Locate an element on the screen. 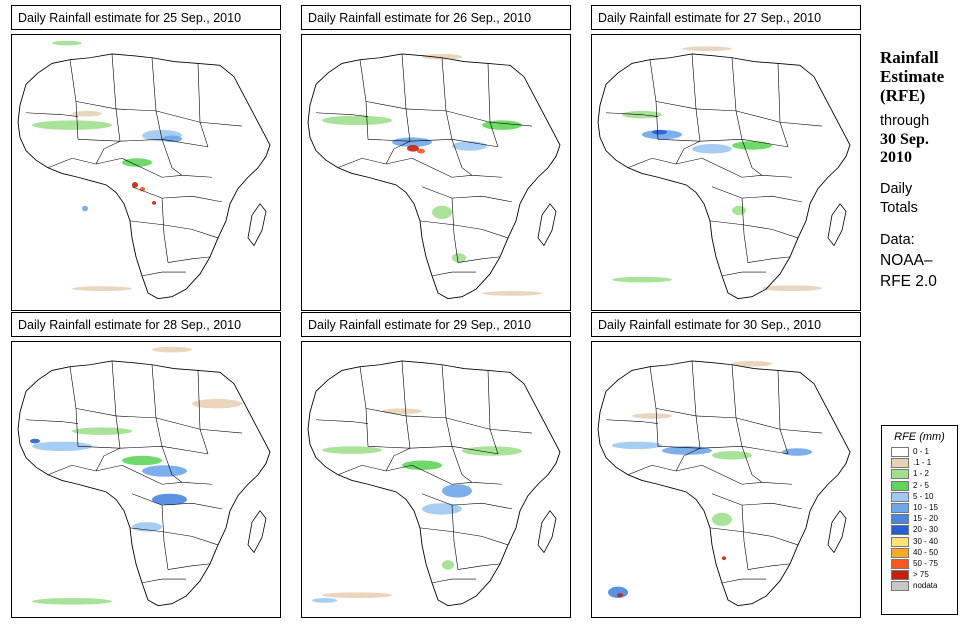 Image resolution: width=967 pixels, height=626 pixels. legend-item: 40 - 50 is located at coordinates (919, 553).